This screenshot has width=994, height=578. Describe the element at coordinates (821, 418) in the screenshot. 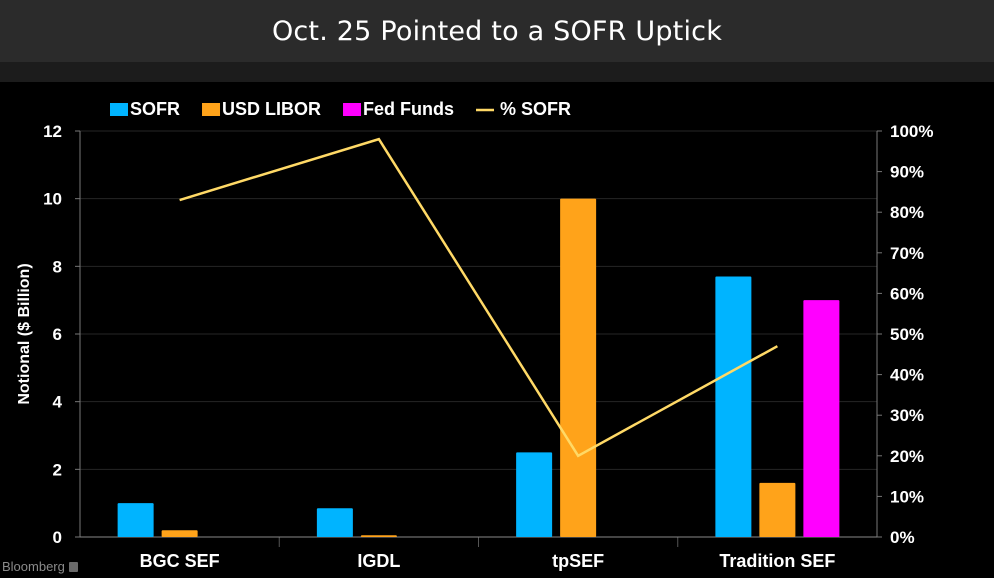

I see `bar-fed-funds` at that location.